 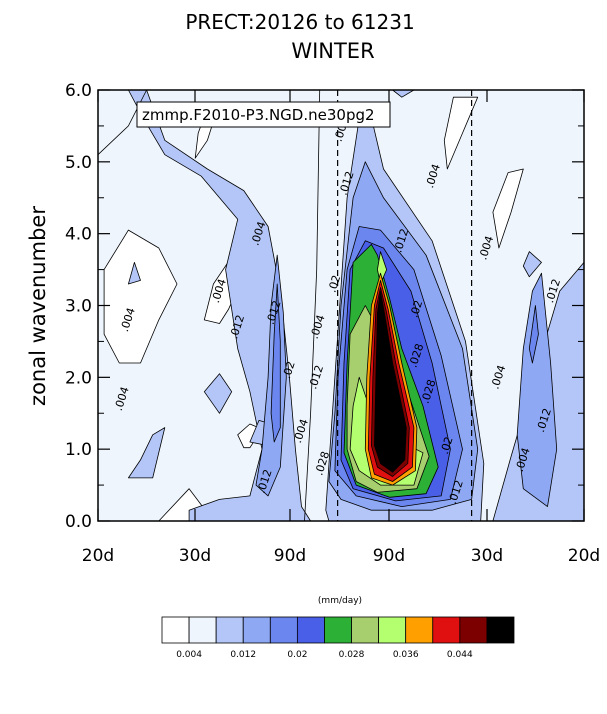 What do you see at coordinates (460, 655) in the screenshot?
I see `colorbar-label-5: 0.044` at bounding box center [460, 655].